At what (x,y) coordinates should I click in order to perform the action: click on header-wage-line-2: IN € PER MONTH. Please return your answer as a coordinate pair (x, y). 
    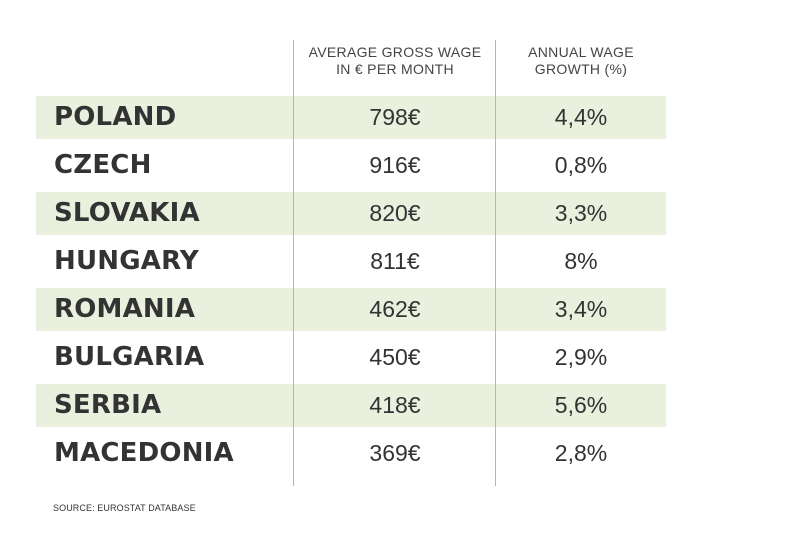
    Looking at the image, I should click on (395, 69).